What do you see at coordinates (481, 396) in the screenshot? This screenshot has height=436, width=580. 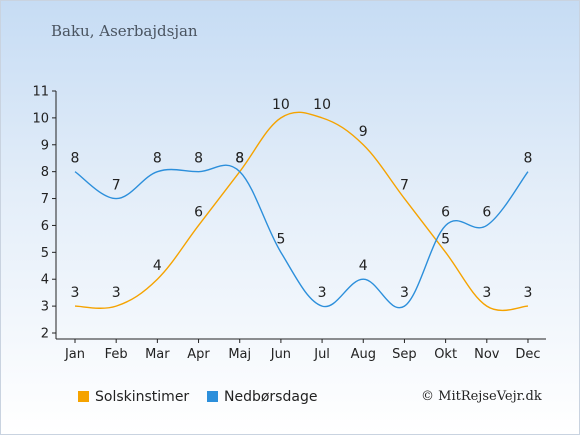 I see `credit-text: © MitRejseVejr.dk` at bounding box center [481, 396].